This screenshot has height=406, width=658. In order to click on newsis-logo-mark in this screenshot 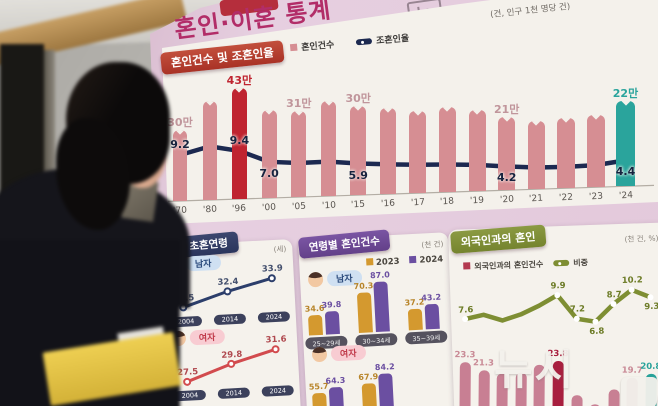, I will do `click(639, 391)`.